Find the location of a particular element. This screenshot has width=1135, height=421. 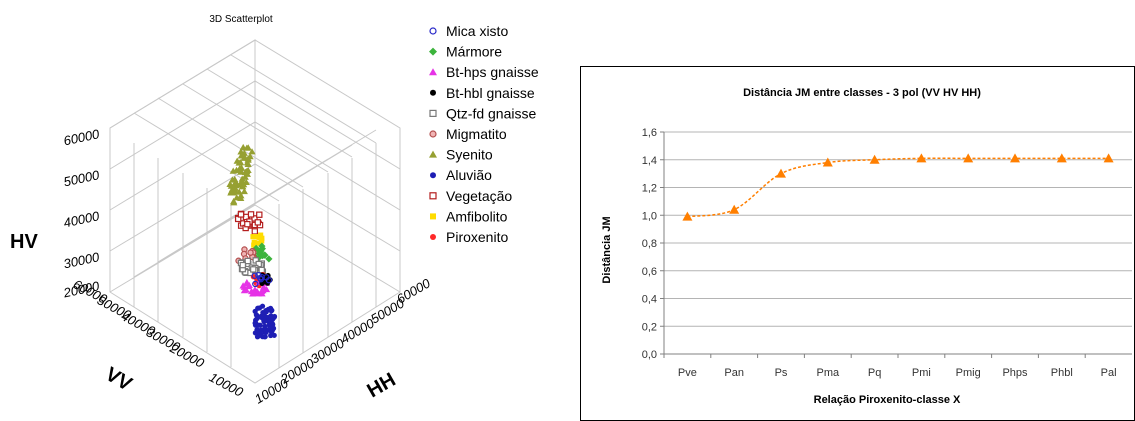

vv-axis-label: VV is located at coordinates (119, 379).